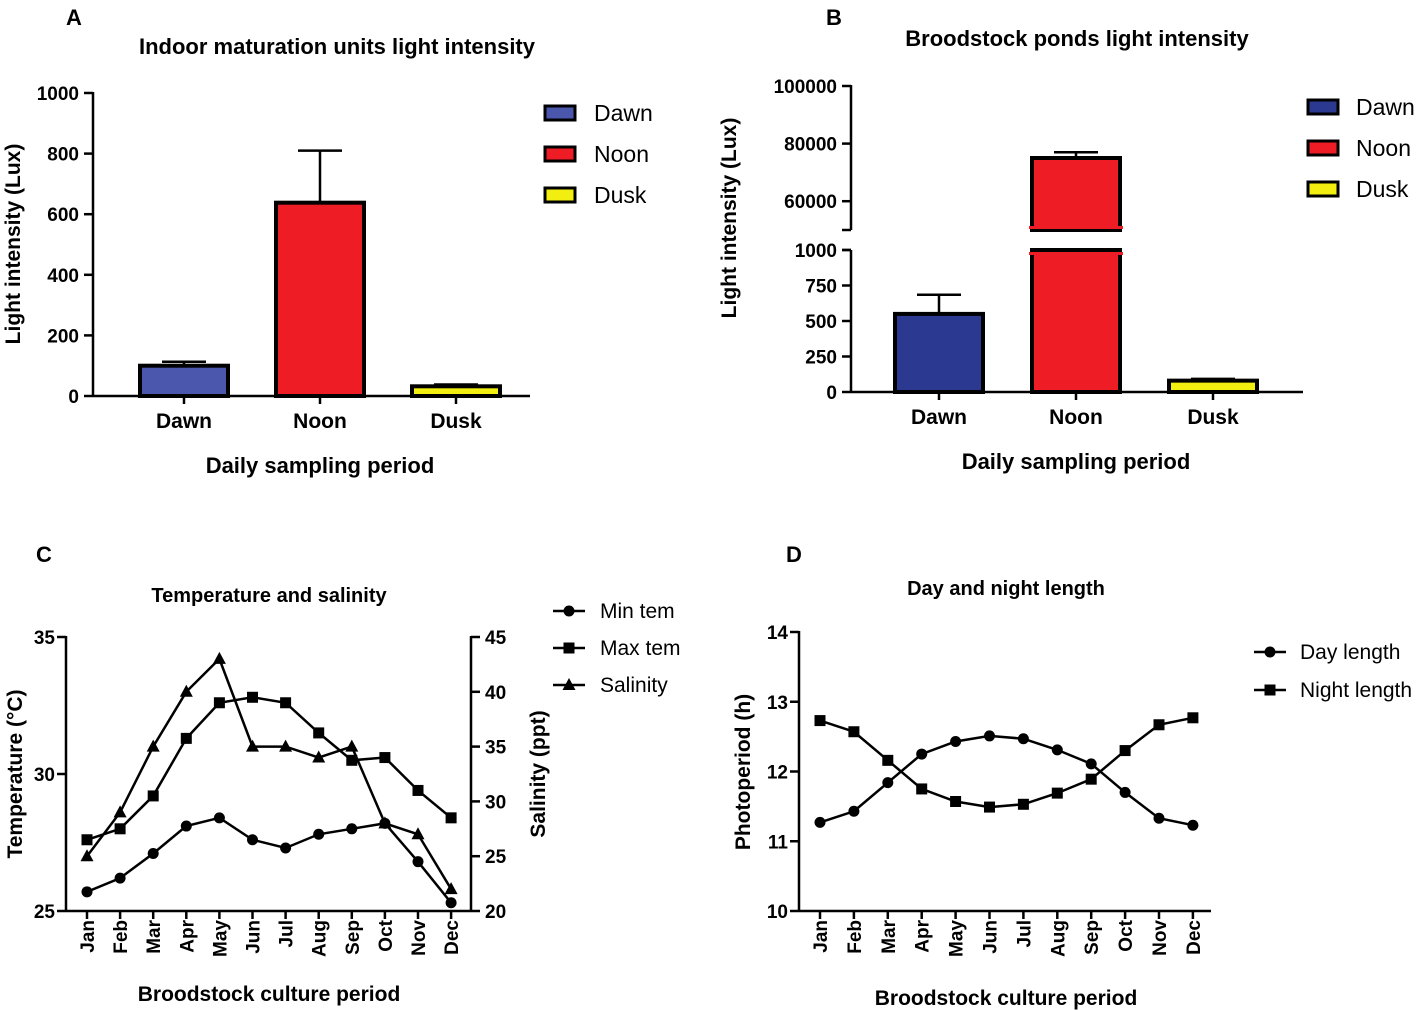 Image resolution: width=1417 pixels, height=1010 pixels. What do you see at coordinates (621, 154) in the screenshot?
I see `panel-a-legend-label: Noon` at bounding box center [621, 154].